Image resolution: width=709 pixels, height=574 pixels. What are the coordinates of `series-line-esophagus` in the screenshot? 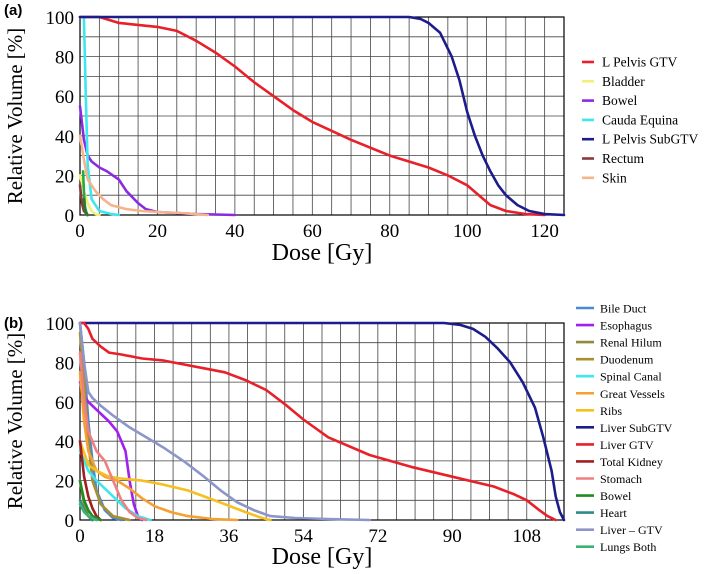 It's located at (111, 451).